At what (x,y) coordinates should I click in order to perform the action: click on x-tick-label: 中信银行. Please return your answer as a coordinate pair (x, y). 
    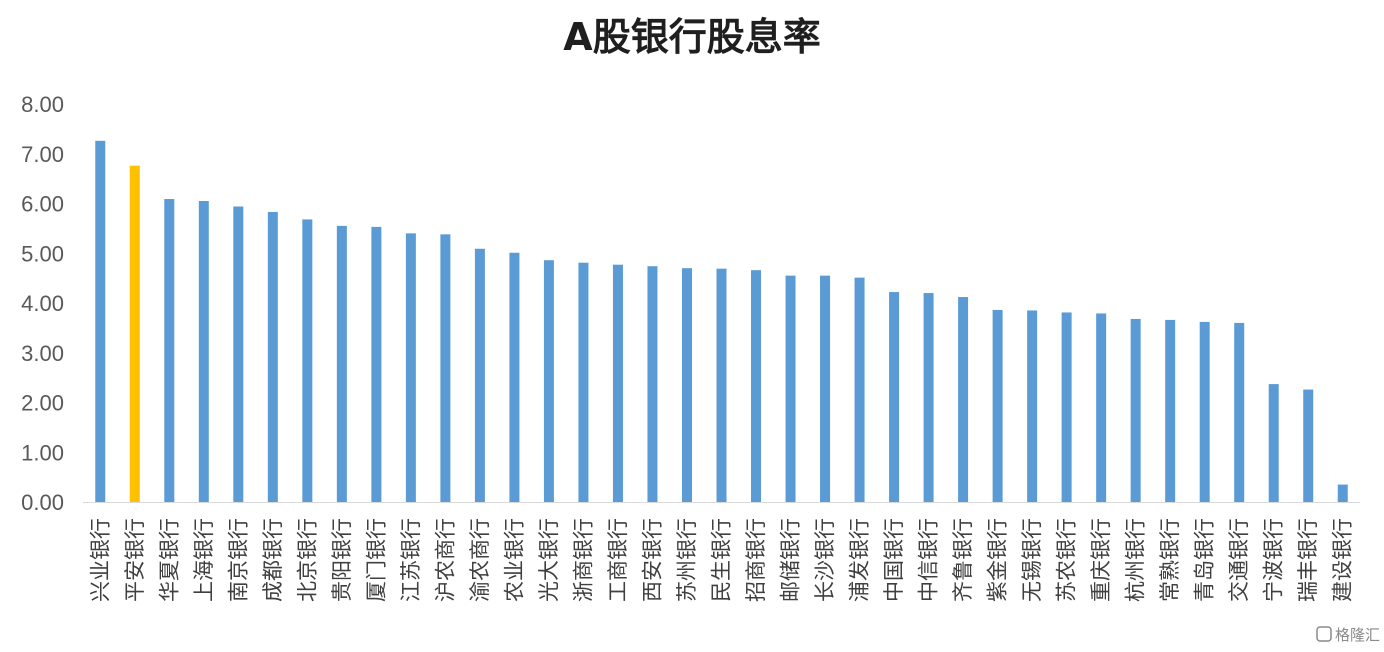
    Looking at the image, I should click on (929, 560).